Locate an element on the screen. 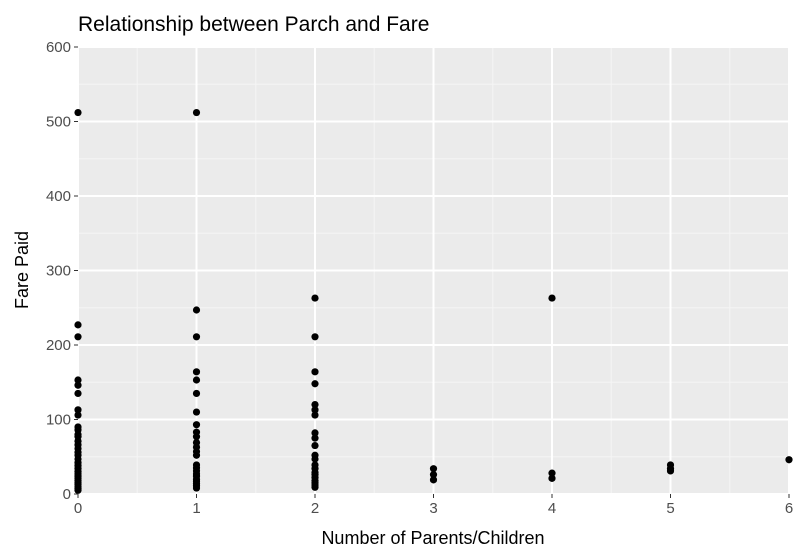 This screenshot has height=559, width=799. y-tick-label: 300 is located at coordinates (58, 271).